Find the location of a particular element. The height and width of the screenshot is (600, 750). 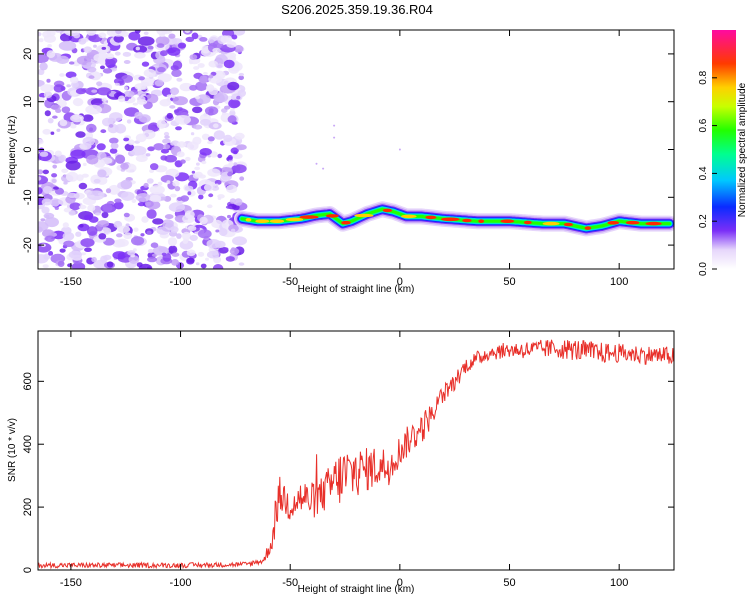

colorbar-tick-label: 0.6 is located at coordinates (703, 125).